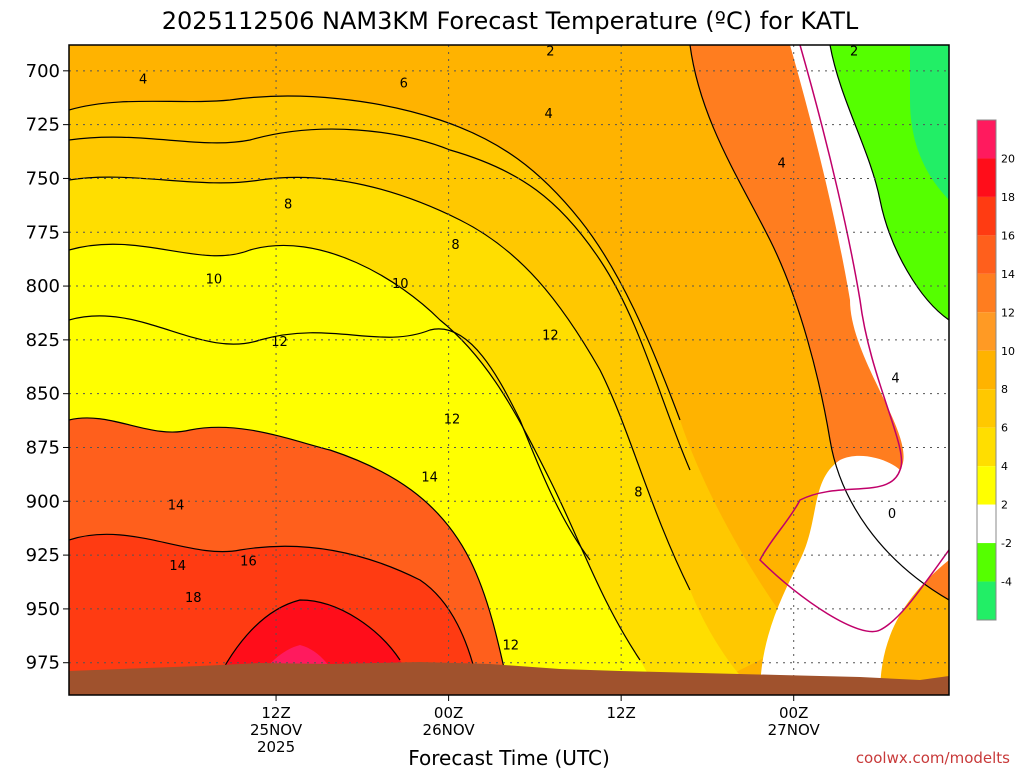  What do you see at coordinates (248, 562) in the screenshot?
I see `contour-label: 16` at bounding box center [248, 562].